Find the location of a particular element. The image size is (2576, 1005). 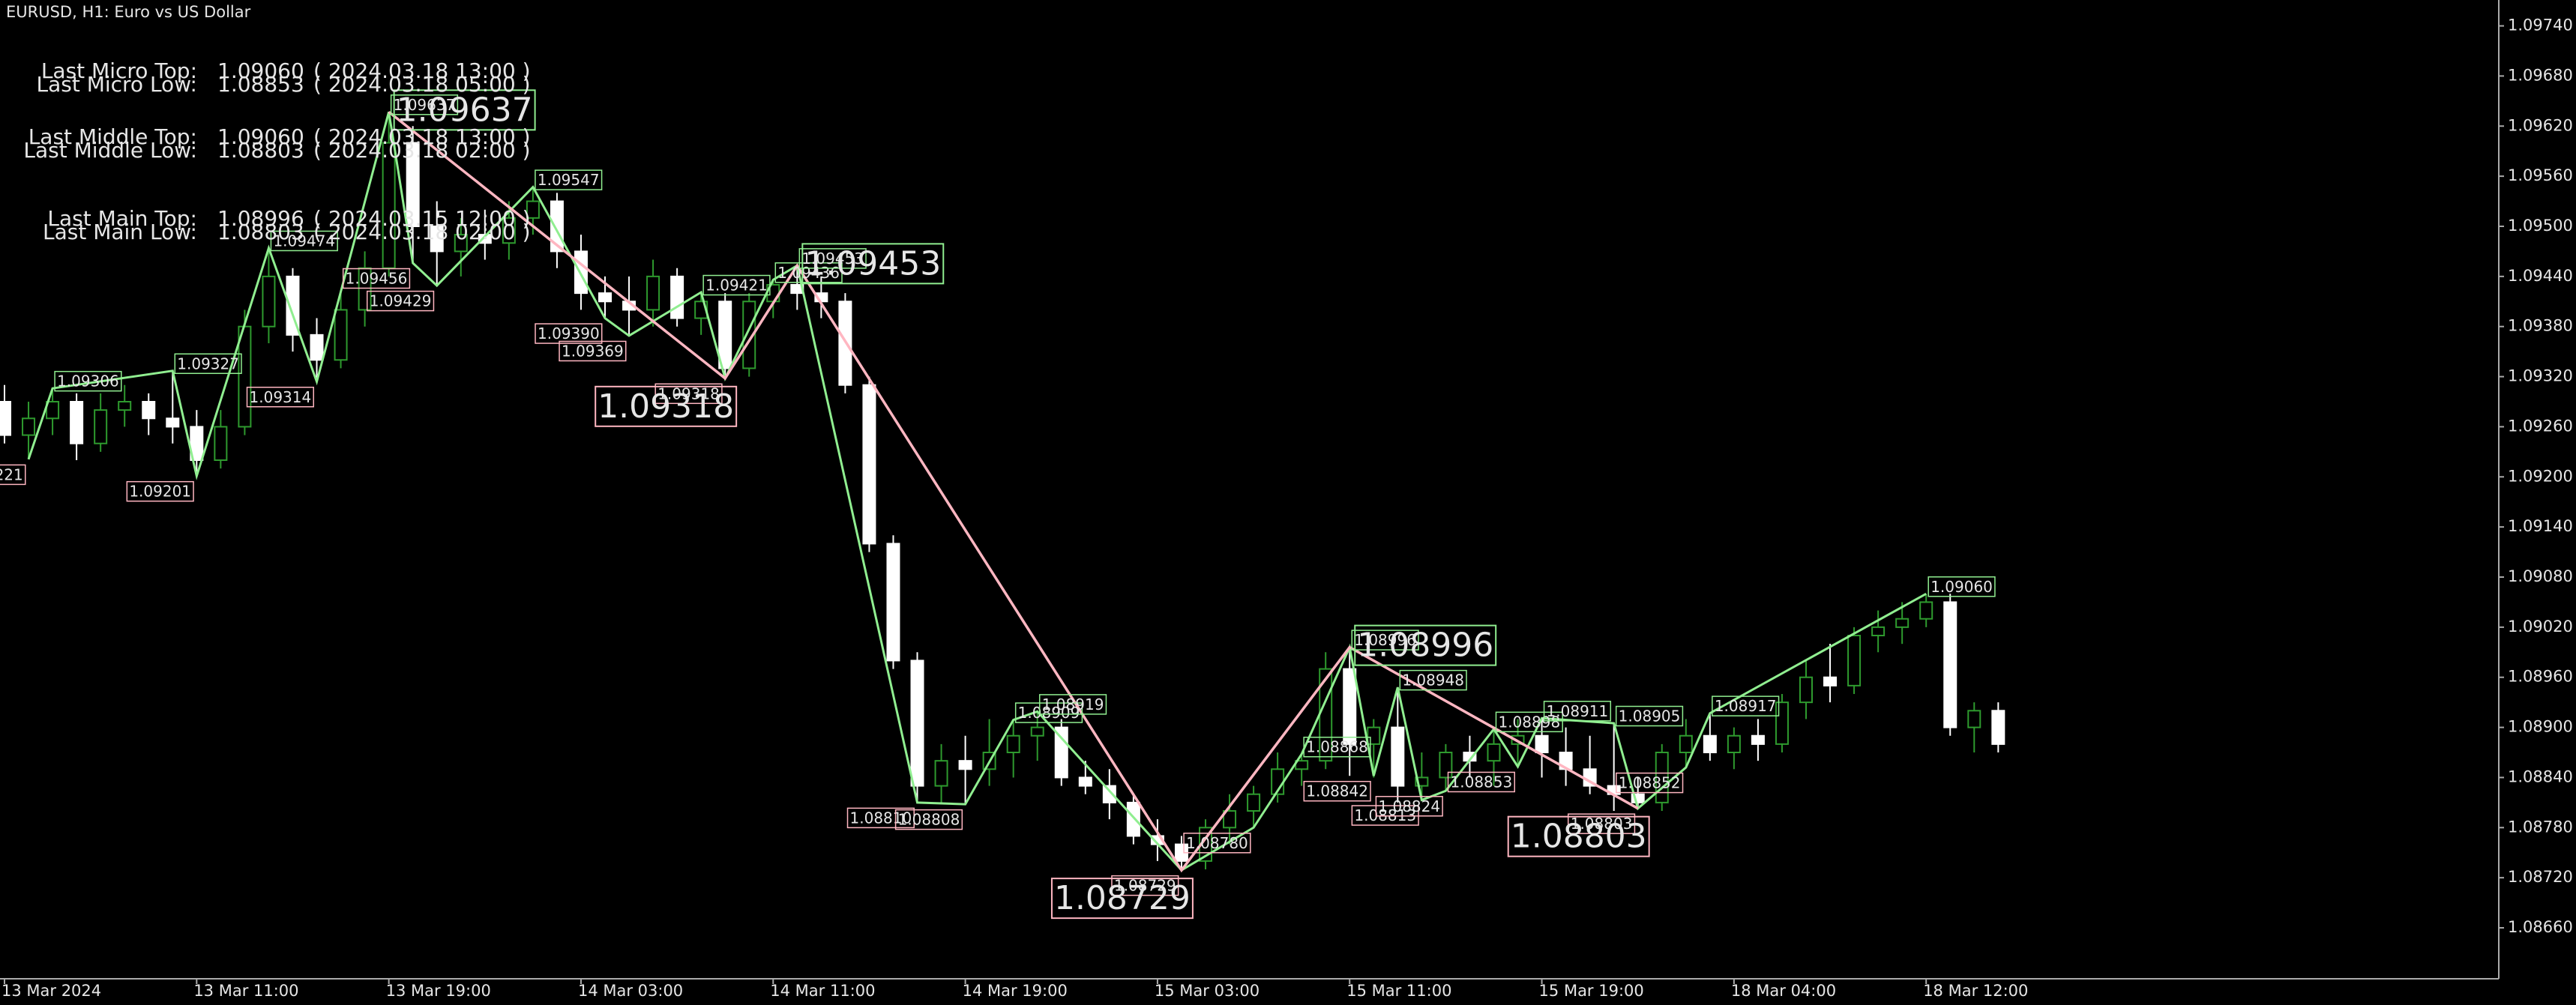

x-tick-label: 14 Mar 19:00 is located at coordinates (1015, 991).